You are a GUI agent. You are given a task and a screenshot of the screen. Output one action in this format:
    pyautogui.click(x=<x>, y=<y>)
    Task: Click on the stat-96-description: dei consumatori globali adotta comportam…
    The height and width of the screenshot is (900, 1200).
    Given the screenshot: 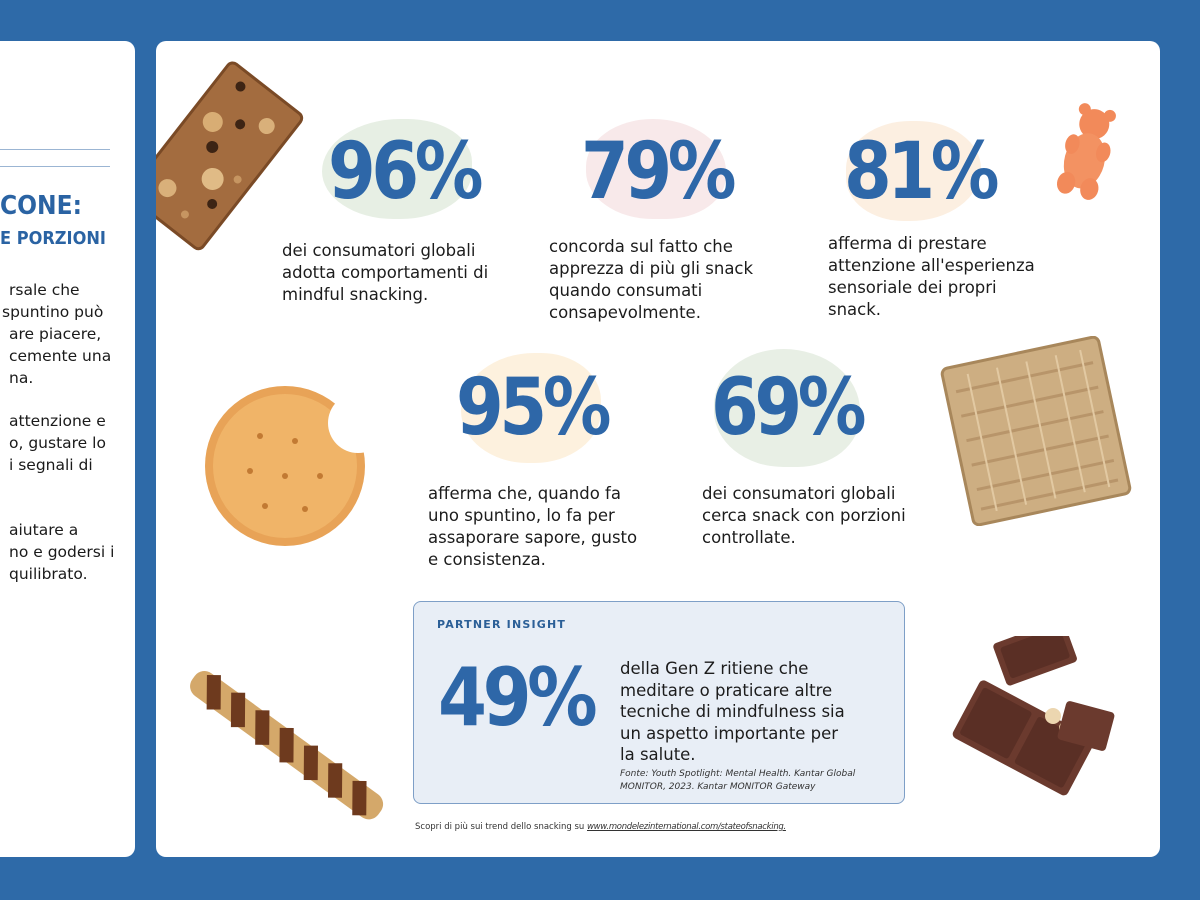 What is the action you would take?
    pyautogui.click(x=385, y=272)
    